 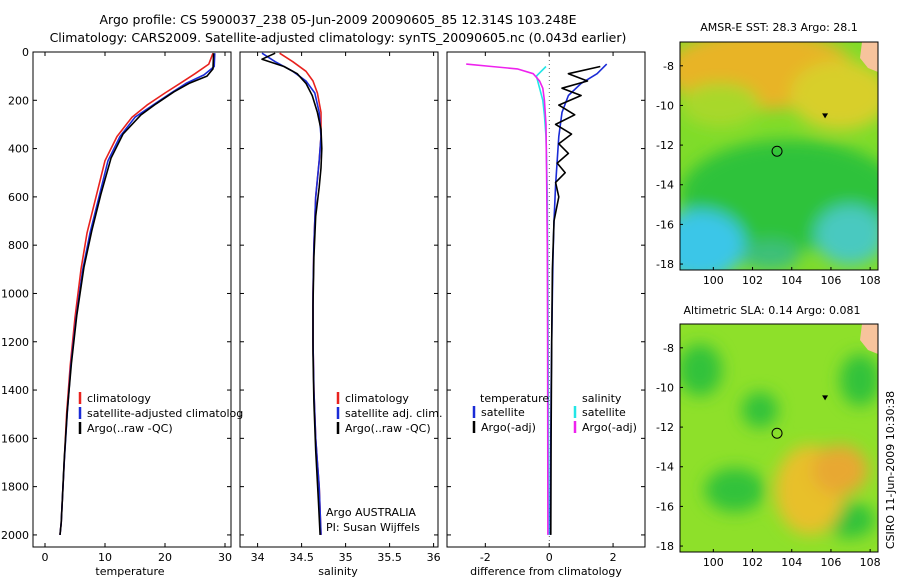 What do you see at coordinates (225, 557) in the screenshot?
I see `x-tick-label: 30` at bounding box center [225, 557].